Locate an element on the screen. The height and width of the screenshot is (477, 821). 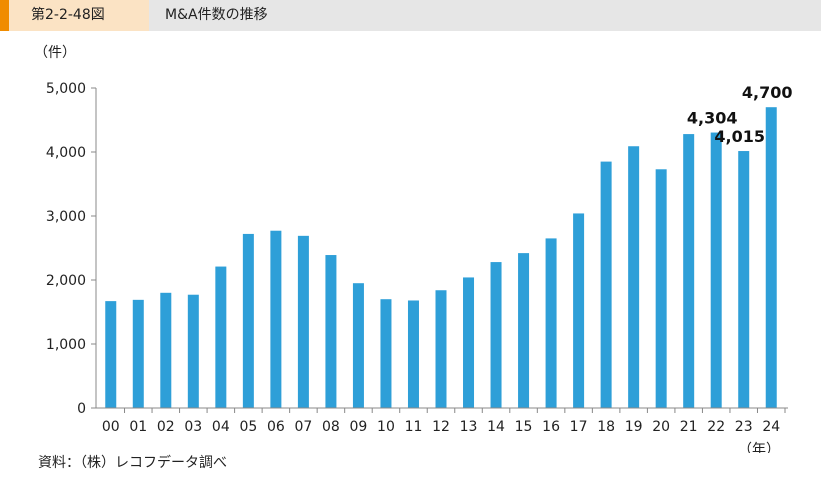
figure-number: 第2-2-48図 is located at coordinates (79, 15).